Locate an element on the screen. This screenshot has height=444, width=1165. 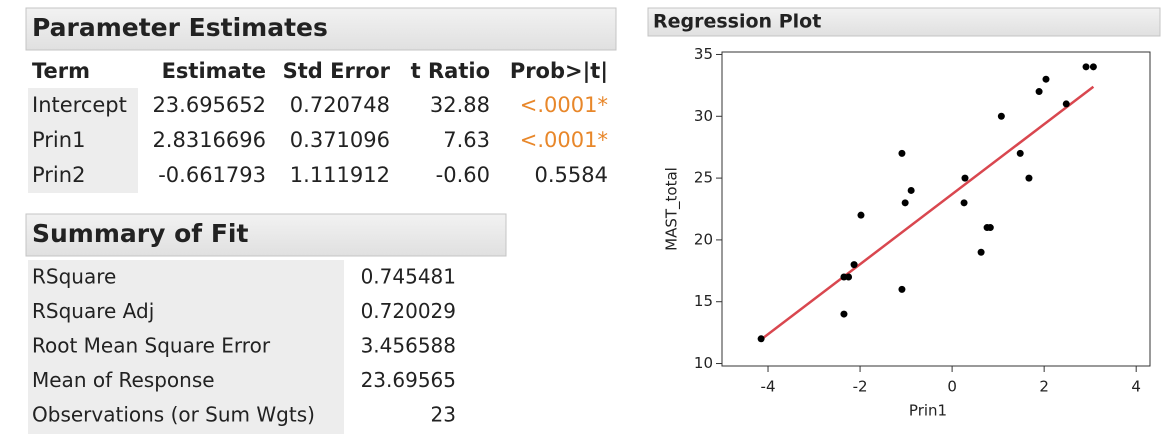
y-tick-label: 30 is located at coordinates (703, 116).